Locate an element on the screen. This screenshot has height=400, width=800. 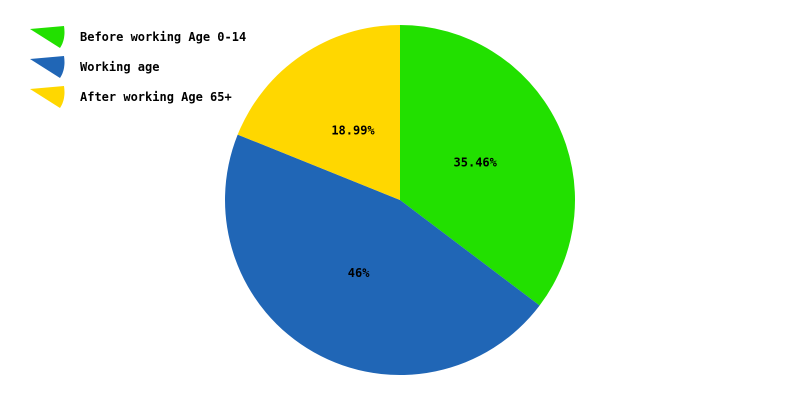
slice-label-1: 35.46% is located at coordinates (476, 163).